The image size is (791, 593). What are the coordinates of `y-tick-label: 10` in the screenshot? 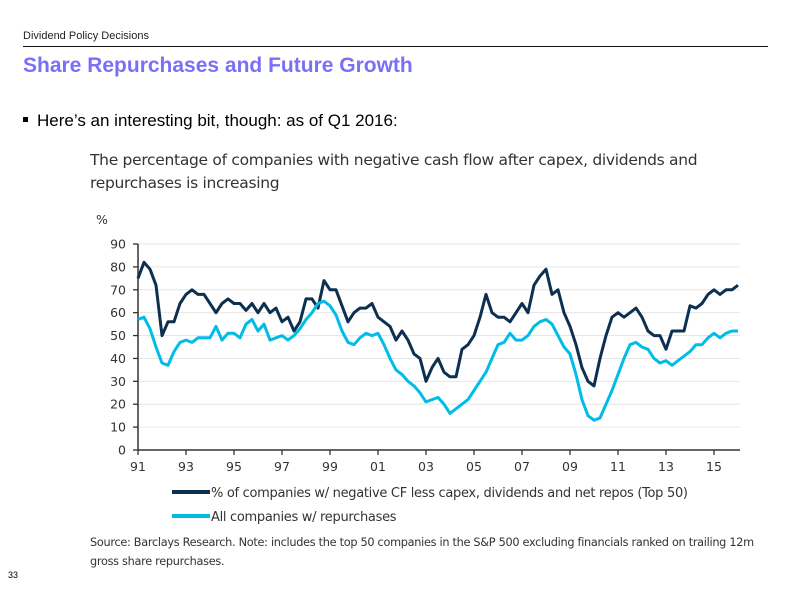 It's located at (118, 427).